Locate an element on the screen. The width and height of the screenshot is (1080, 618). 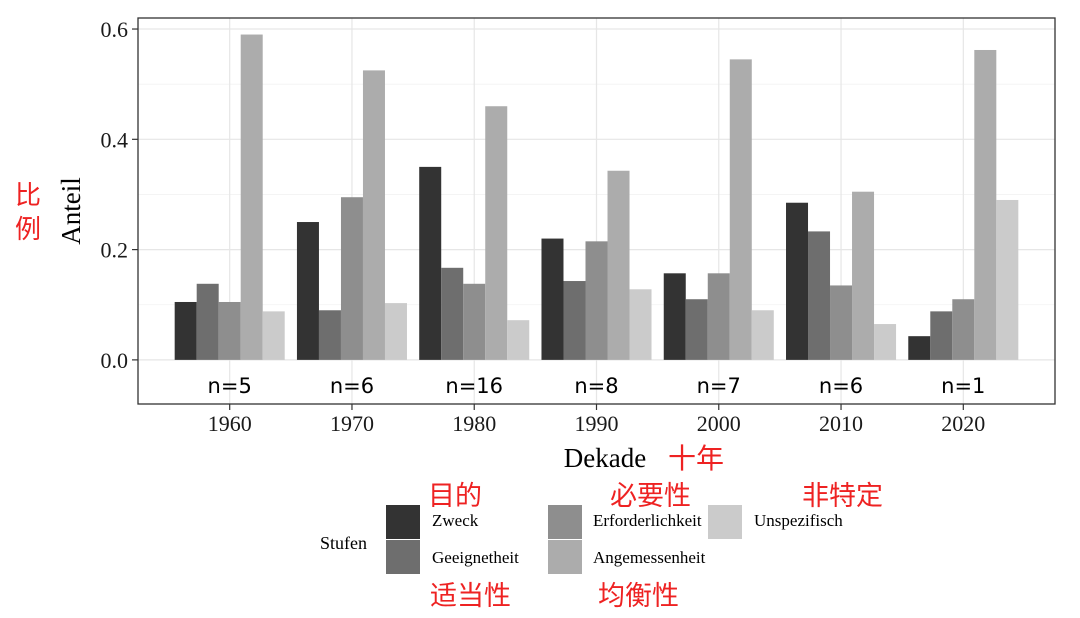
bar-erforderlichkeit-1980 is located at coordinates (474, 321).